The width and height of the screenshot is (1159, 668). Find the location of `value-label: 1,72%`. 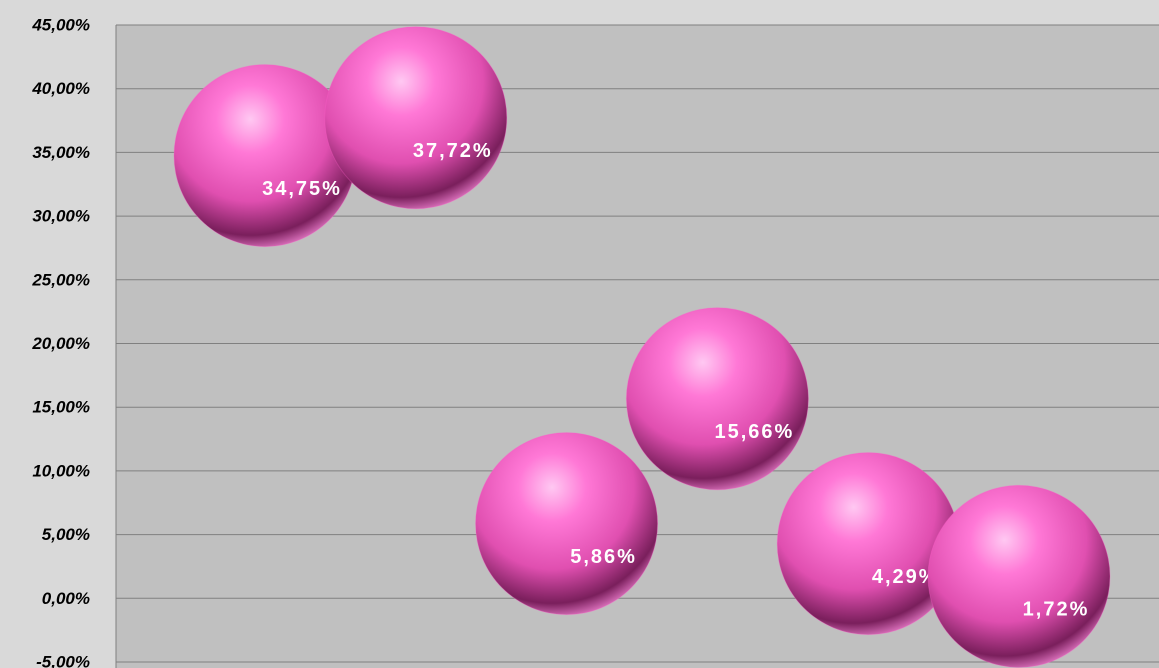

value-label: 1,72% is located at coordinates (1056, 610).